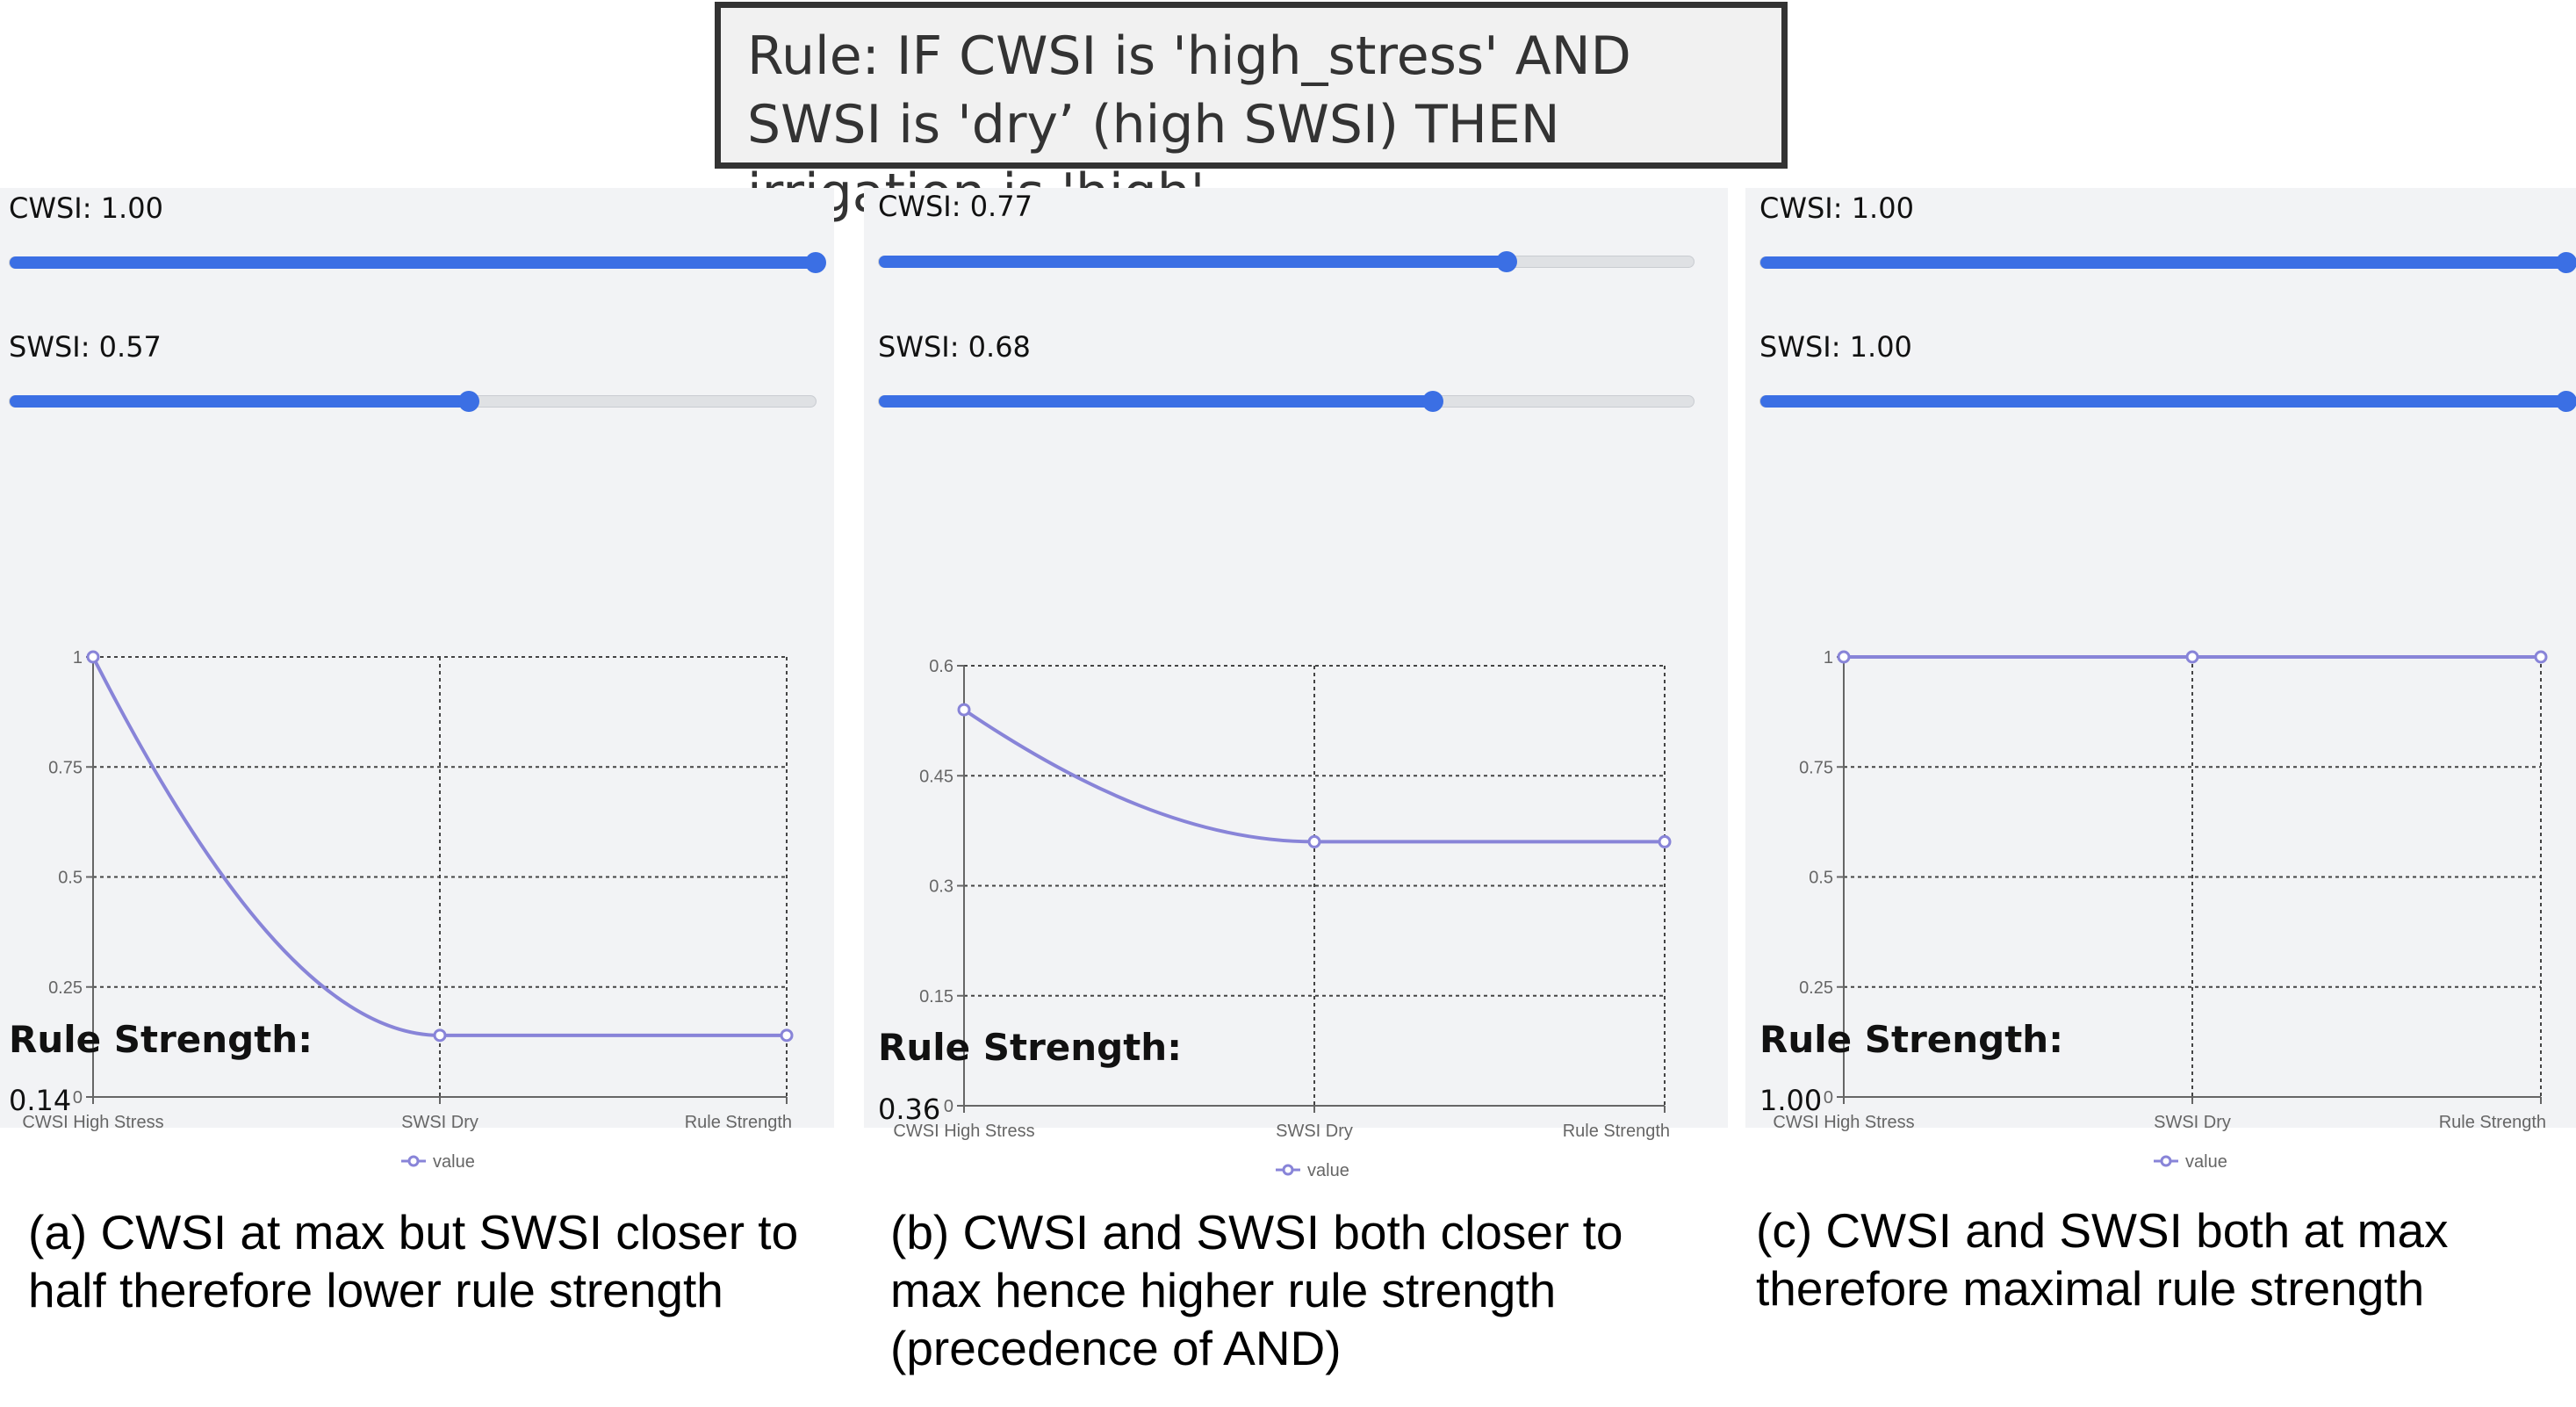  Describe the element at coordinates (936, 997) in the screenshot. I see `y-tick-label: 0.15` at that location.